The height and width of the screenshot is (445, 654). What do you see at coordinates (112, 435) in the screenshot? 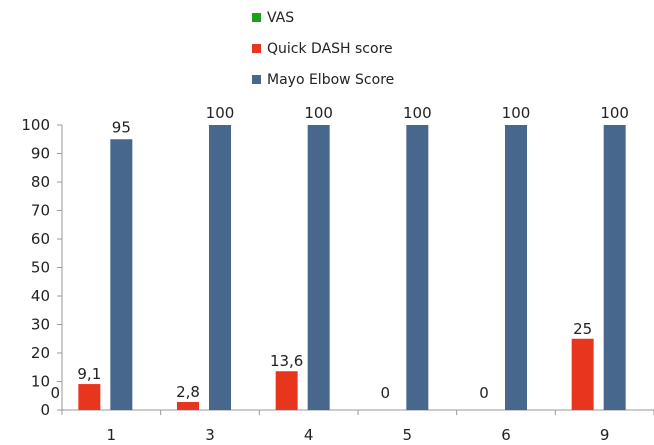
I see `x-tick-label: 1` at bounding box center [112, 435].